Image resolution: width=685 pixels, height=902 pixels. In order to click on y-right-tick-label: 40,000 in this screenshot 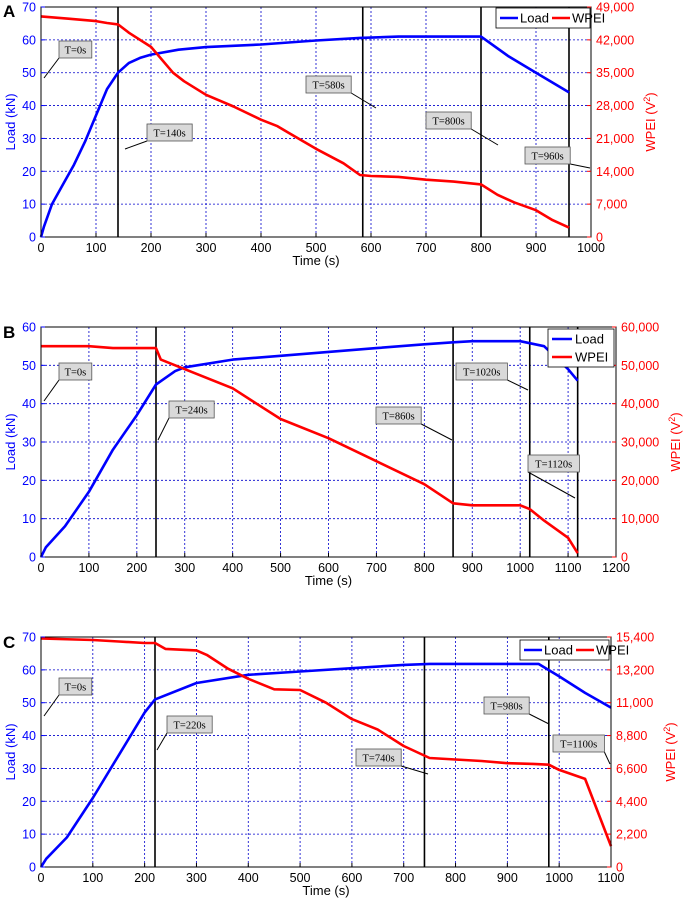, I will do `click(640, 404)`.